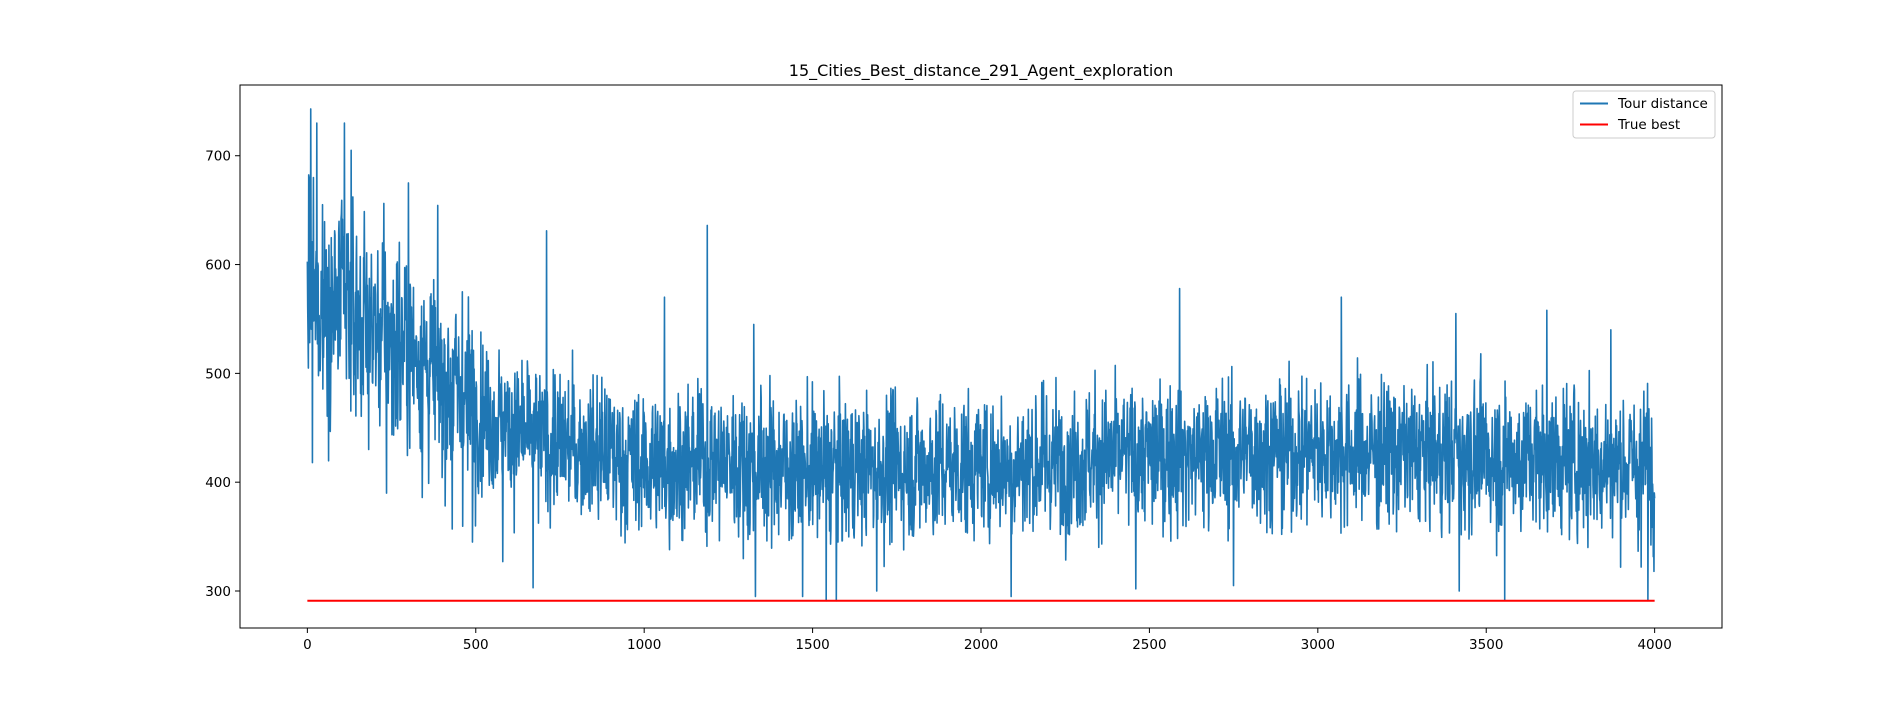 The image size is (1900, 704). What do you see at coordinates (1318, 645) in the screenshot?
I see `x-tick-label: 3000` at bounding box center [1318, 645].